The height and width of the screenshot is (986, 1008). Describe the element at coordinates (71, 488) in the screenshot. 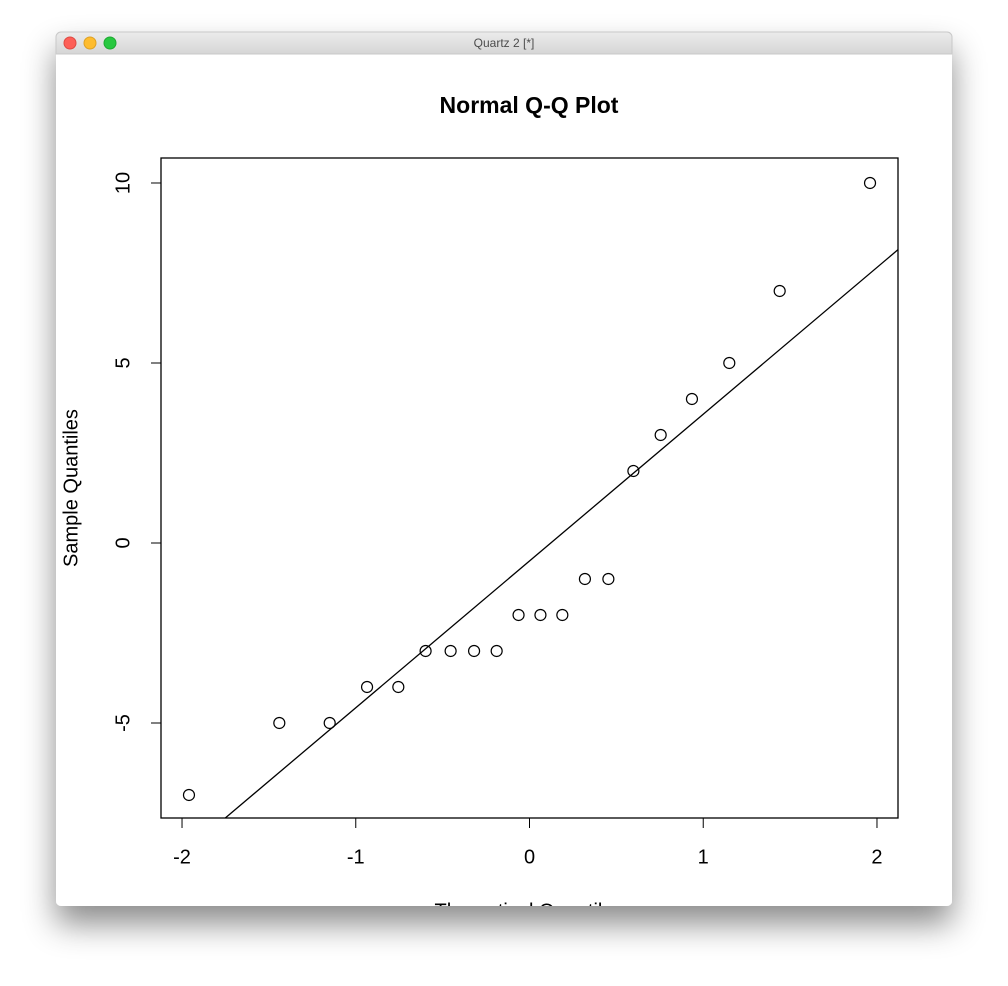

I see `y-axis-label: Sample Quantiles` at that location.